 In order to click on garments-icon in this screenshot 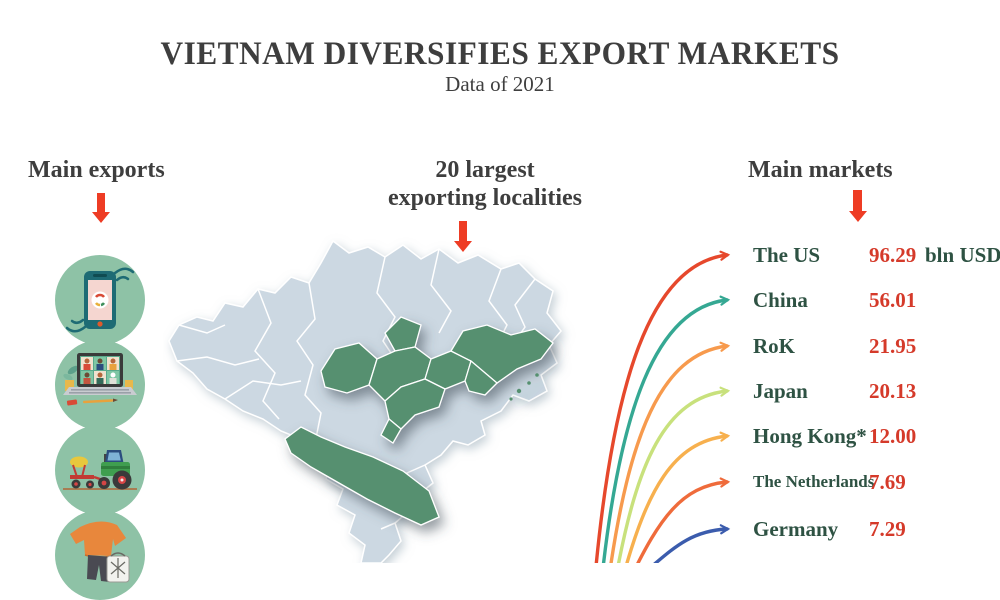, I will do `click(100, 552)`.